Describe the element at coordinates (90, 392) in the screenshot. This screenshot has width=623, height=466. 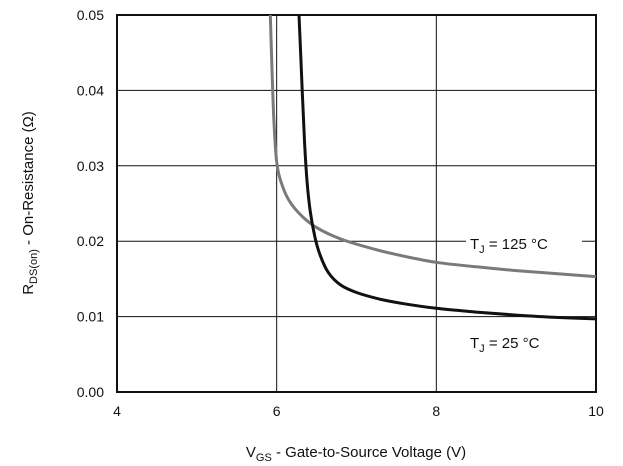
I see `y-tick-label: 0.00` at that location.